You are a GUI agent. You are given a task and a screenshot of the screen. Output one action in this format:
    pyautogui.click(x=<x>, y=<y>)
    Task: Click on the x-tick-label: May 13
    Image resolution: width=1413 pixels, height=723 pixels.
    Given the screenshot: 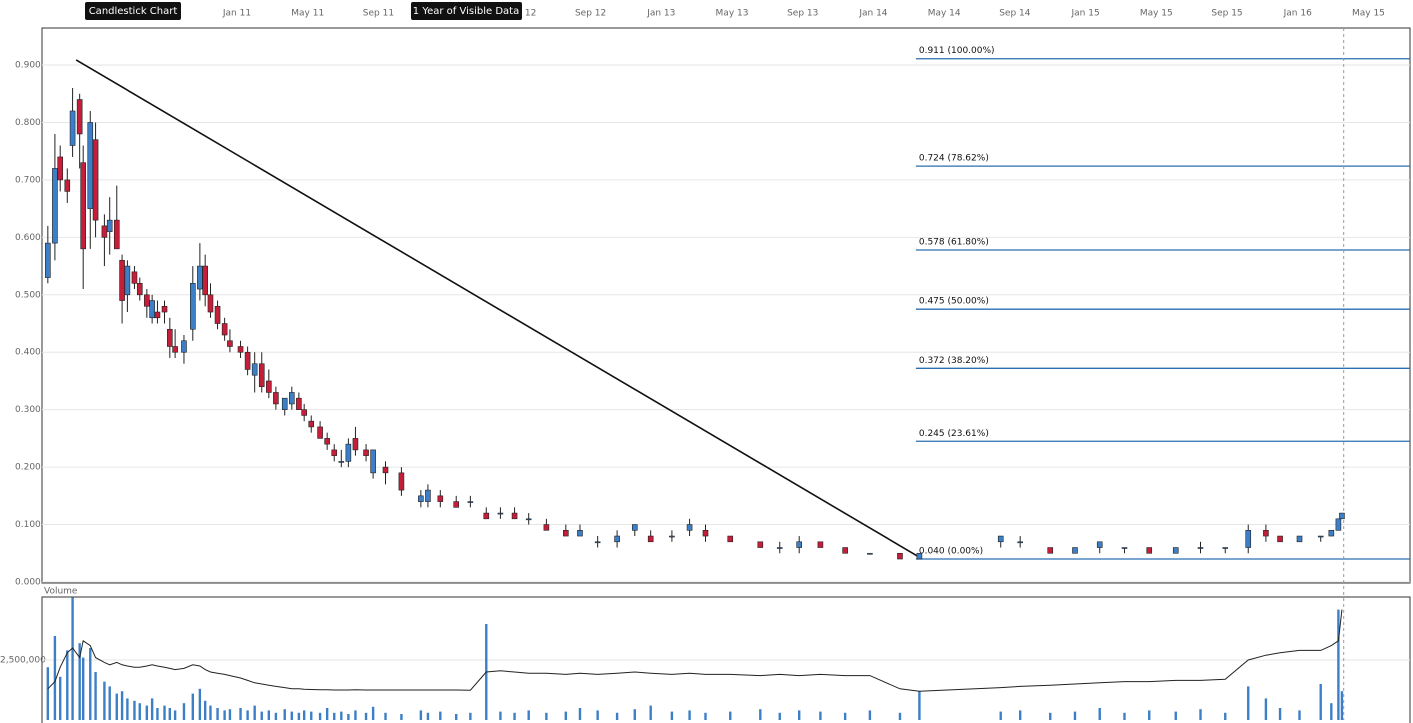 What is the action you would take?
    pyautogui.click(x=732, y=14)
    